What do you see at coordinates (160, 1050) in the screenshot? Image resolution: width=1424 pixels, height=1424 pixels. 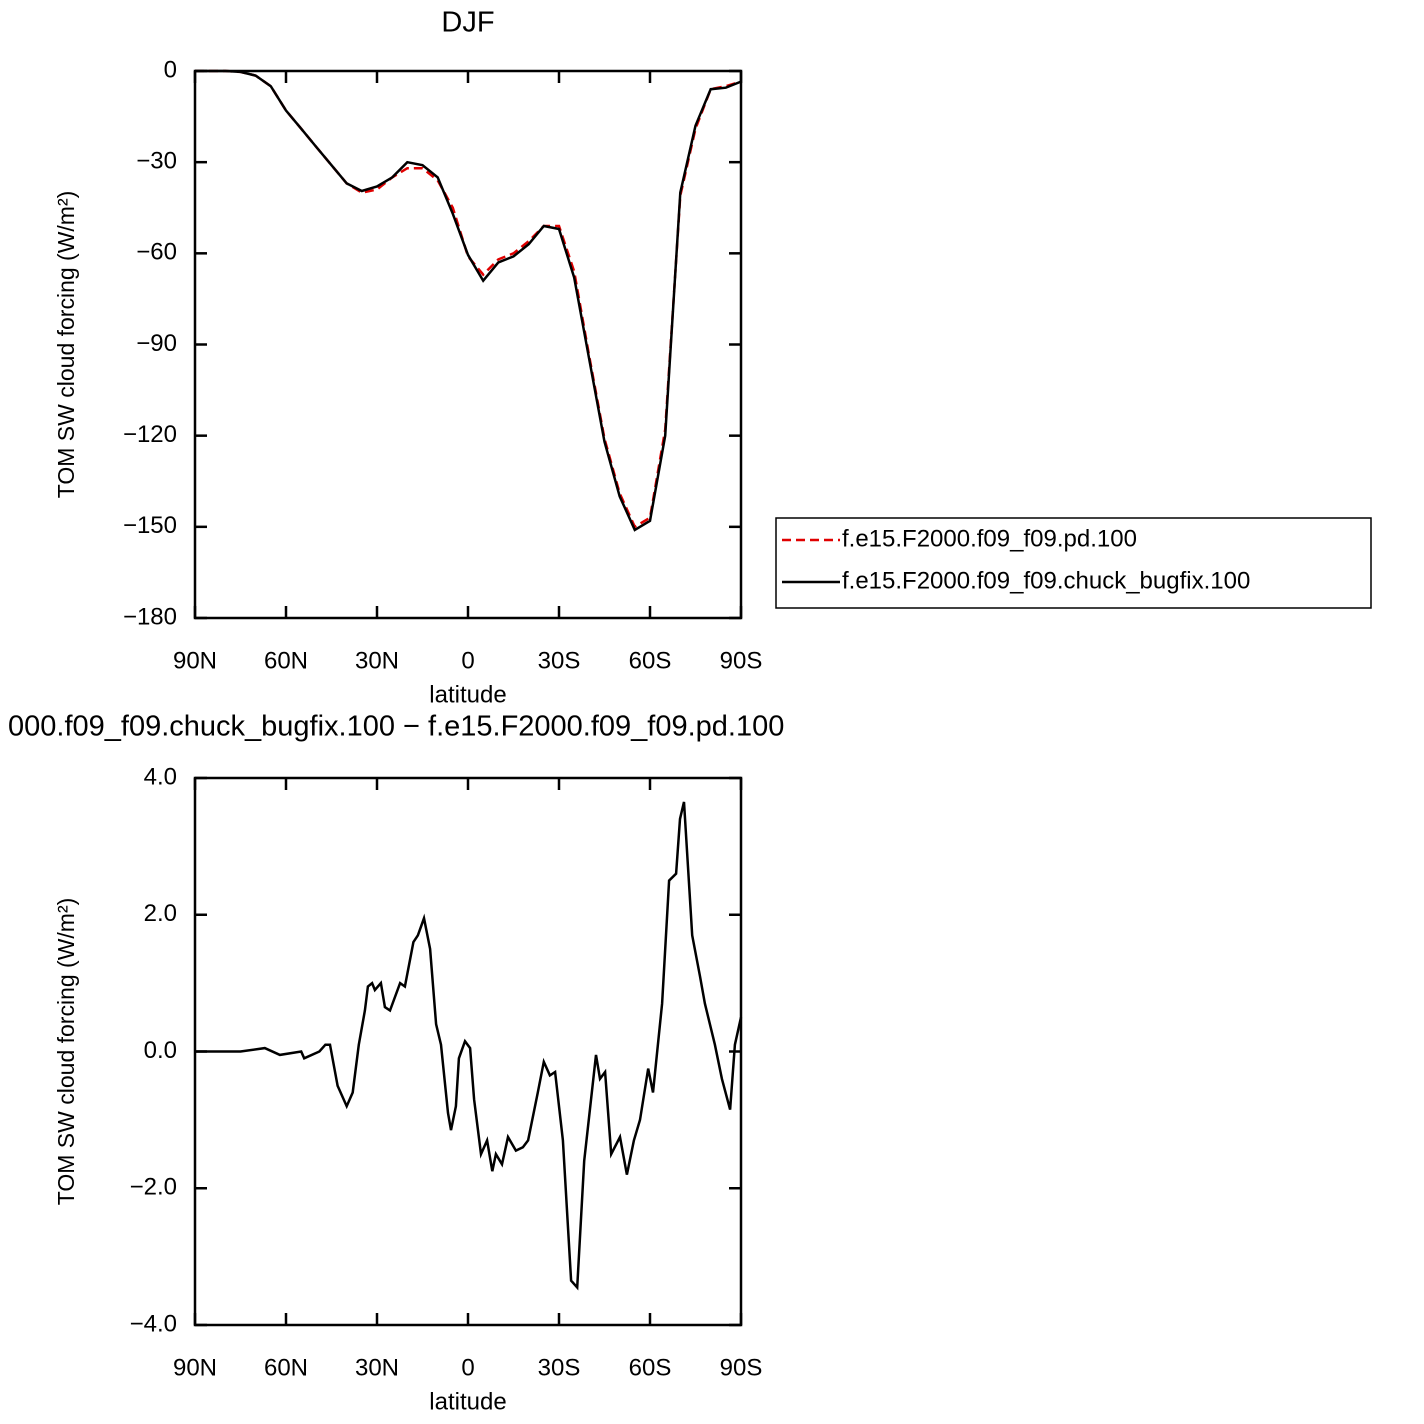 I see `y-tick-label: 0.0` at bounding box center [160, 1050].